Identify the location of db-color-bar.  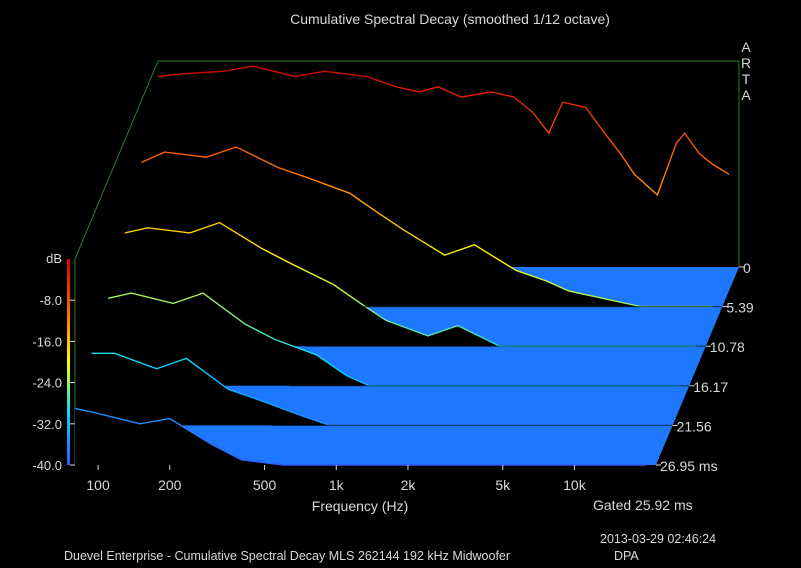
(68, 362).